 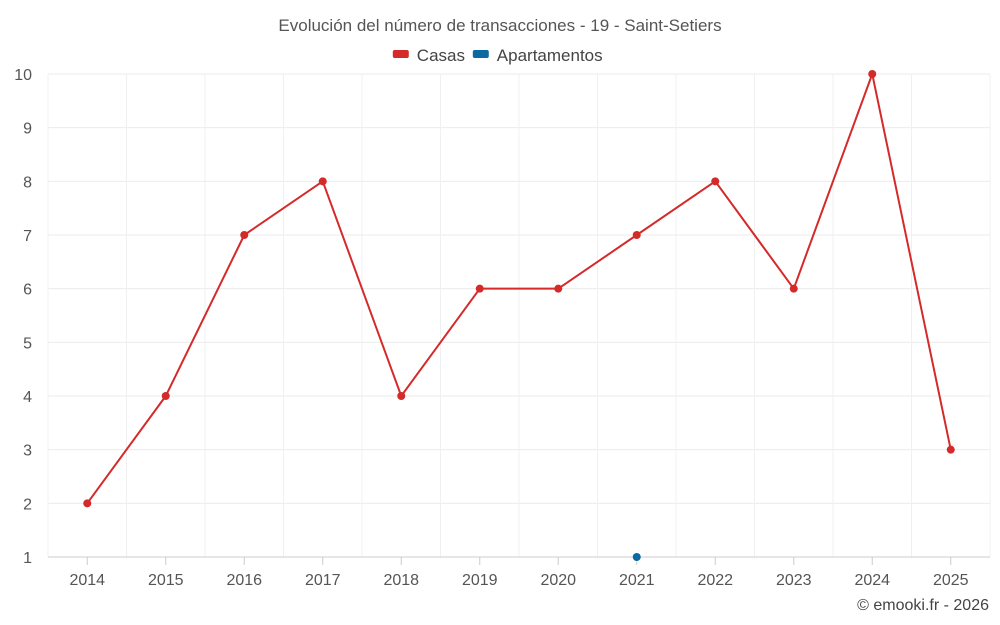 I want to click on y-tick-label: 7, so click(x=27, y=236).